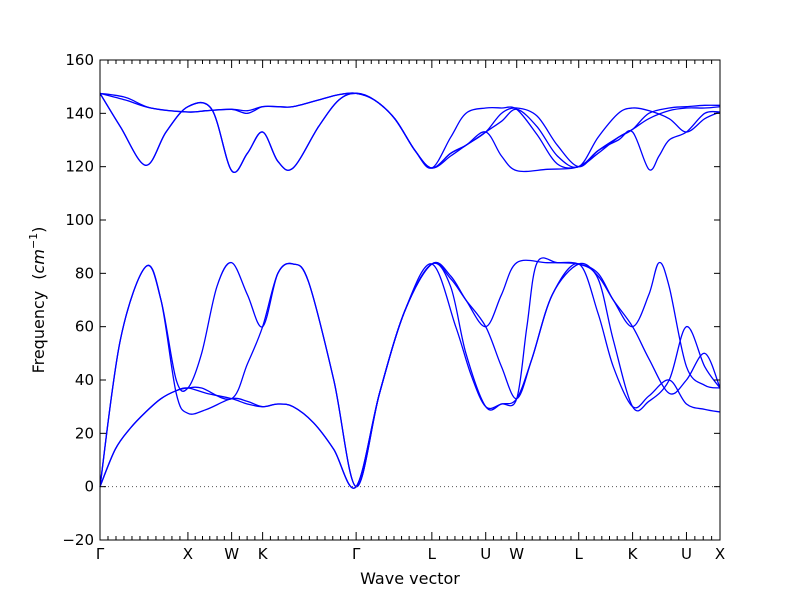  I want to click on y-tick-label: 40, so click(84, 380).